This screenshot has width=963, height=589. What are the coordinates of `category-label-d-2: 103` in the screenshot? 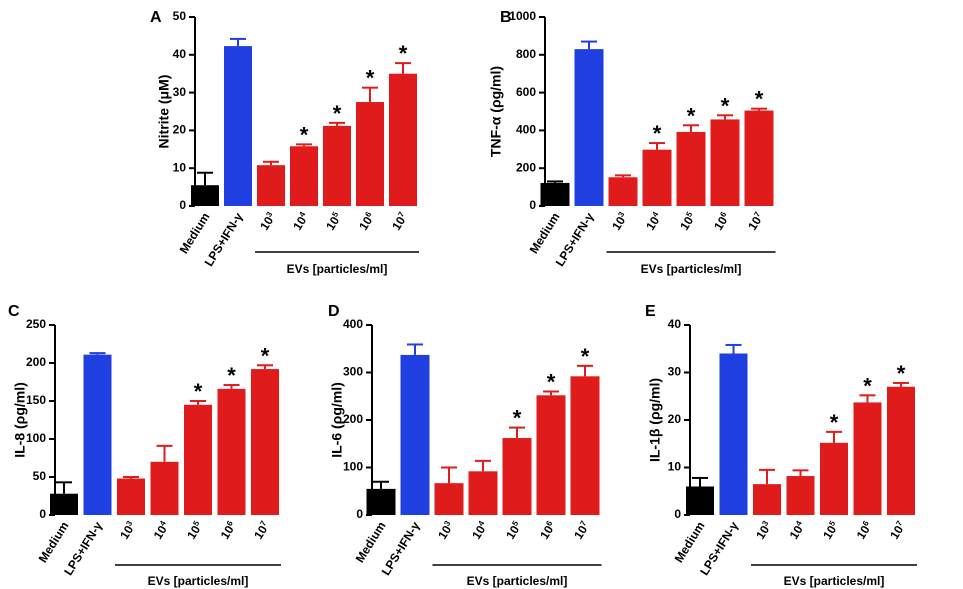 It's located at (446, 529).